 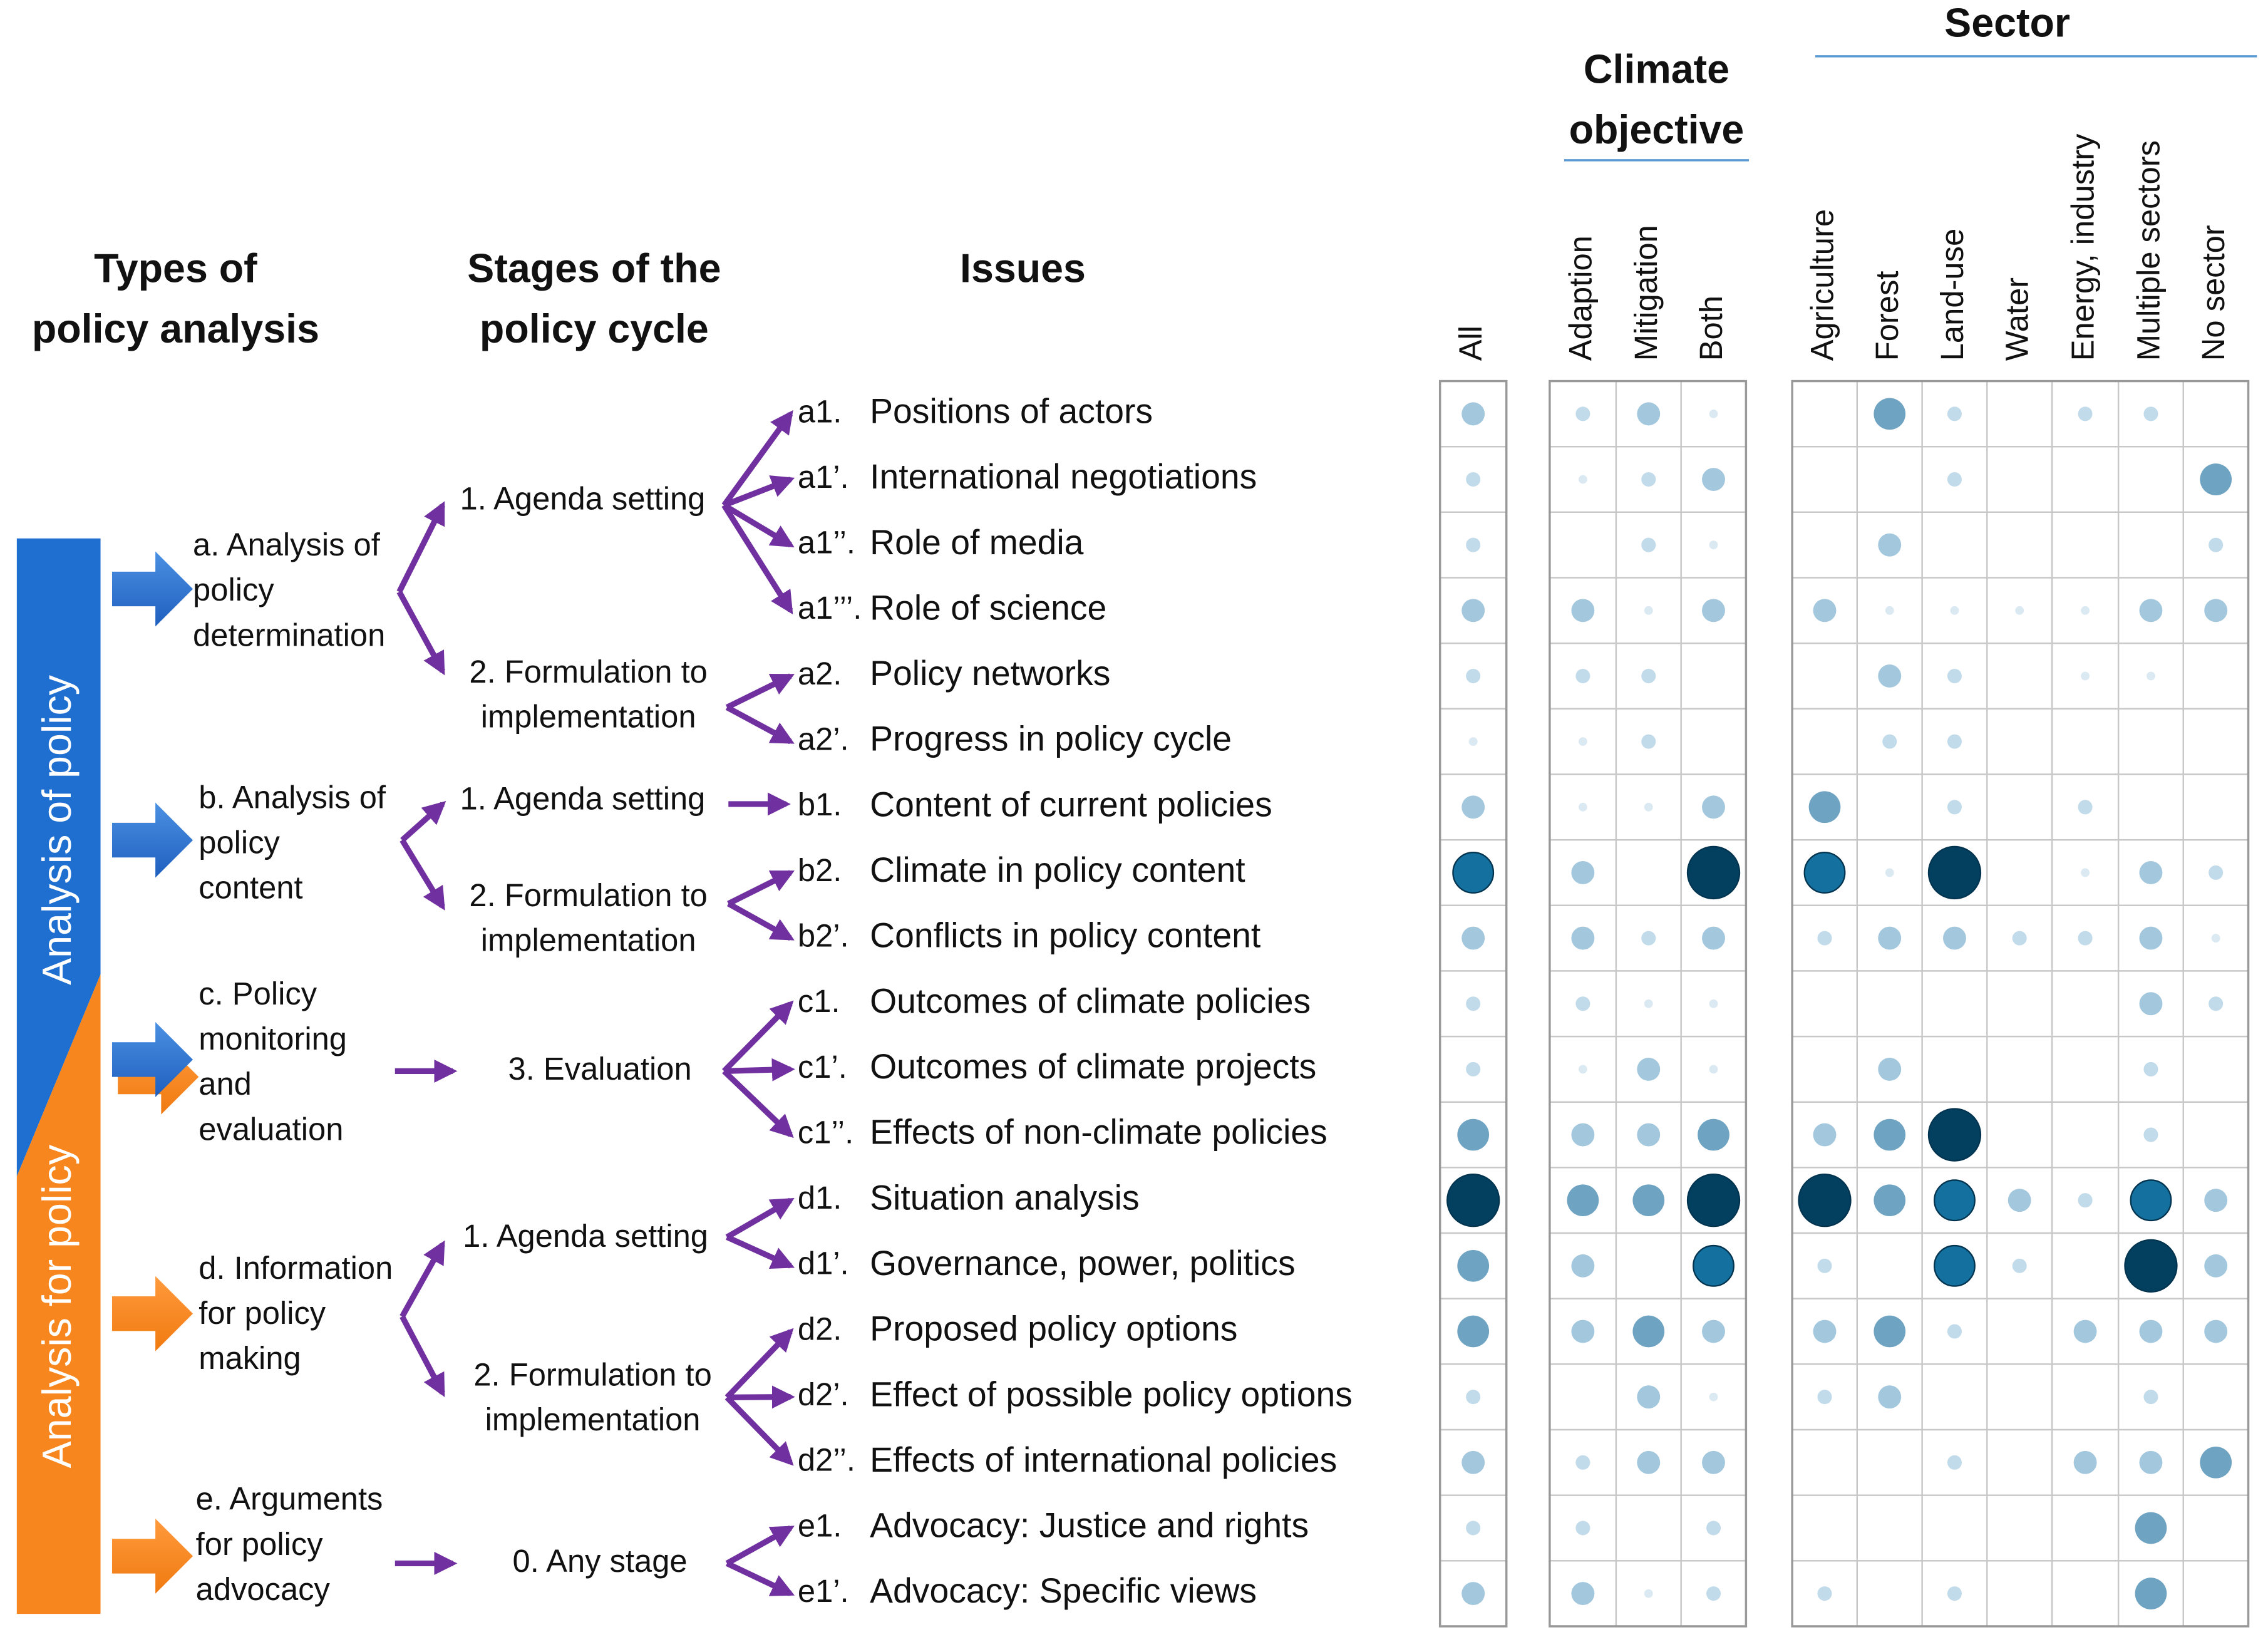 What do you see at coordinates (824, 1263) in the screenshot?
I see `issue-code: d1’.` at bounding box center [824, 1263].